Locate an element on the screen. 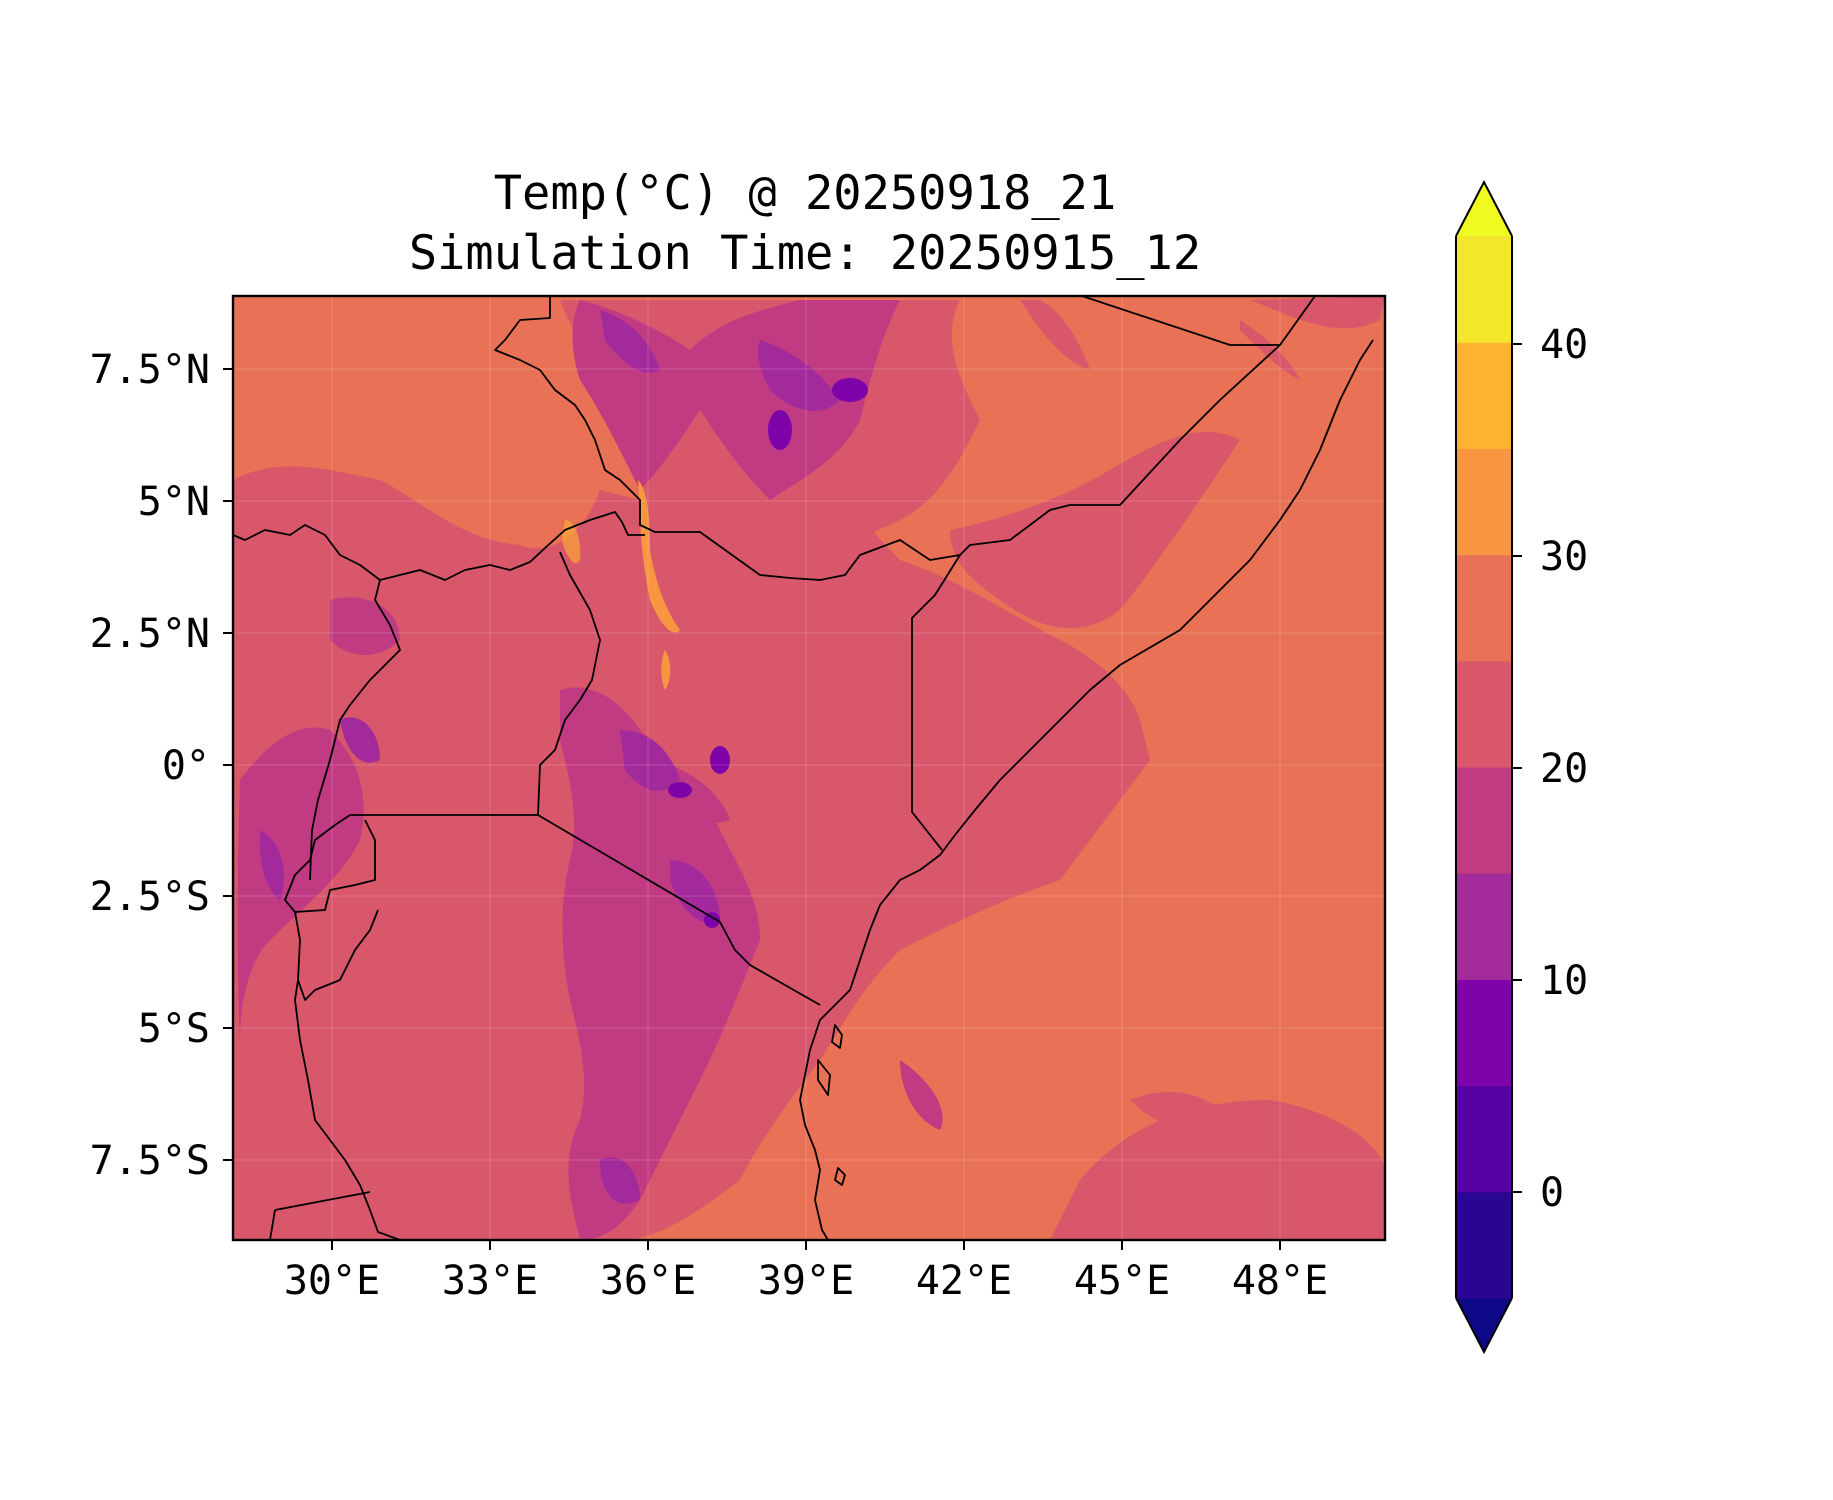  map-subtitle: Simulation Time: 20250915_12 is located at coordinates (805, 253).